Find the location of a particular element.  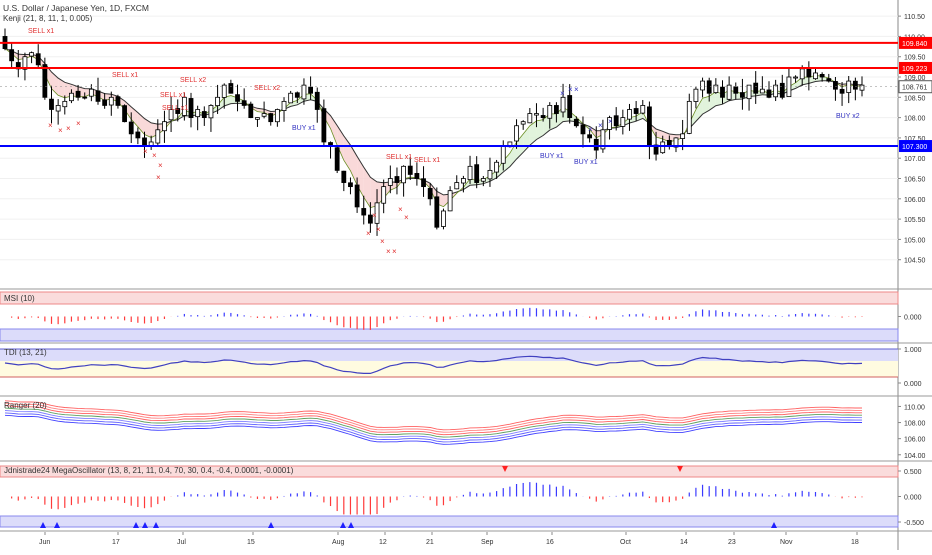

level-badge is located at coordinates (915, 146).